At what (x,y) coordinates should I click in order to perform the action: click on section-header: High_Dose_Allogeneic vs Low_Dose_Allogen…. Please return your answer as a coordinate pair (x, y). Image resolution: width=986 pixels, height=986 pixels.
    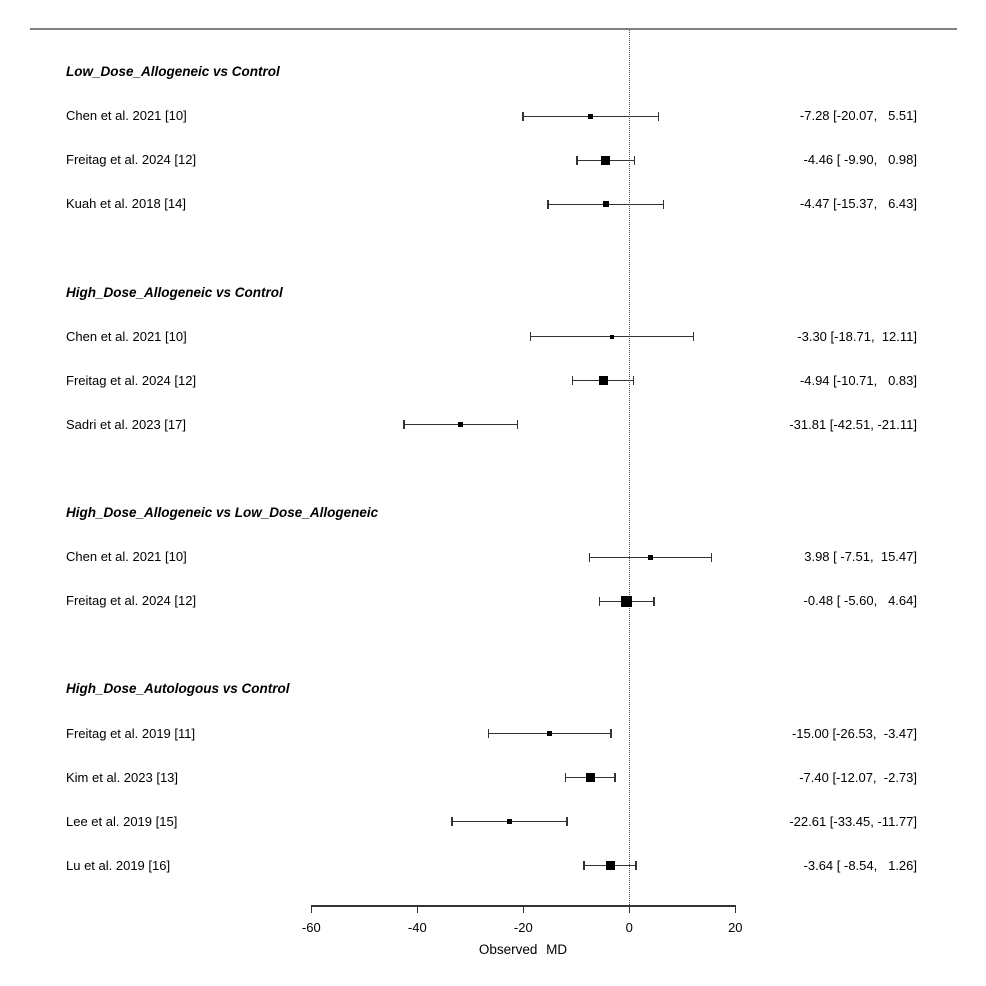
    Looking at the image, I should click on (222, 512).